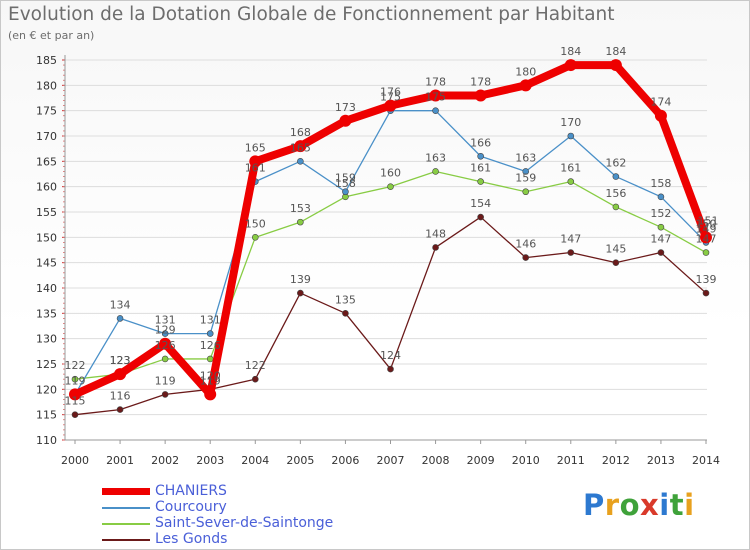  Describe the element at coordinates (46, 263) in the screenshot. I see `y-tick-label: 145` at that location.